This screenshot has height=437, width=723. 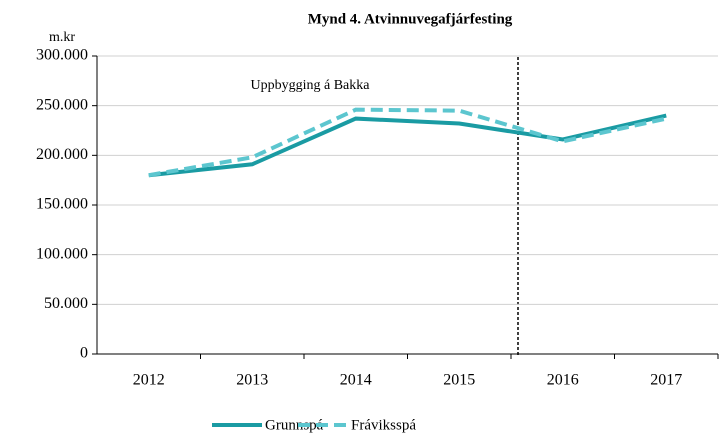 I want to click on y-tick-label: 100.000, so click(x=62, y=253).